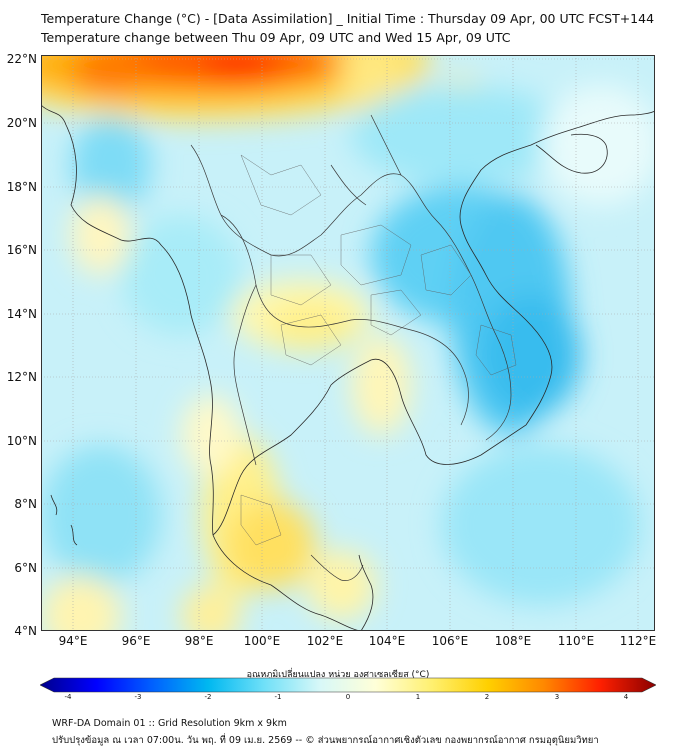 The height and width of the screenshot is (756, 676). I want to click on colorbar-tick: 3, so click(557, 697).